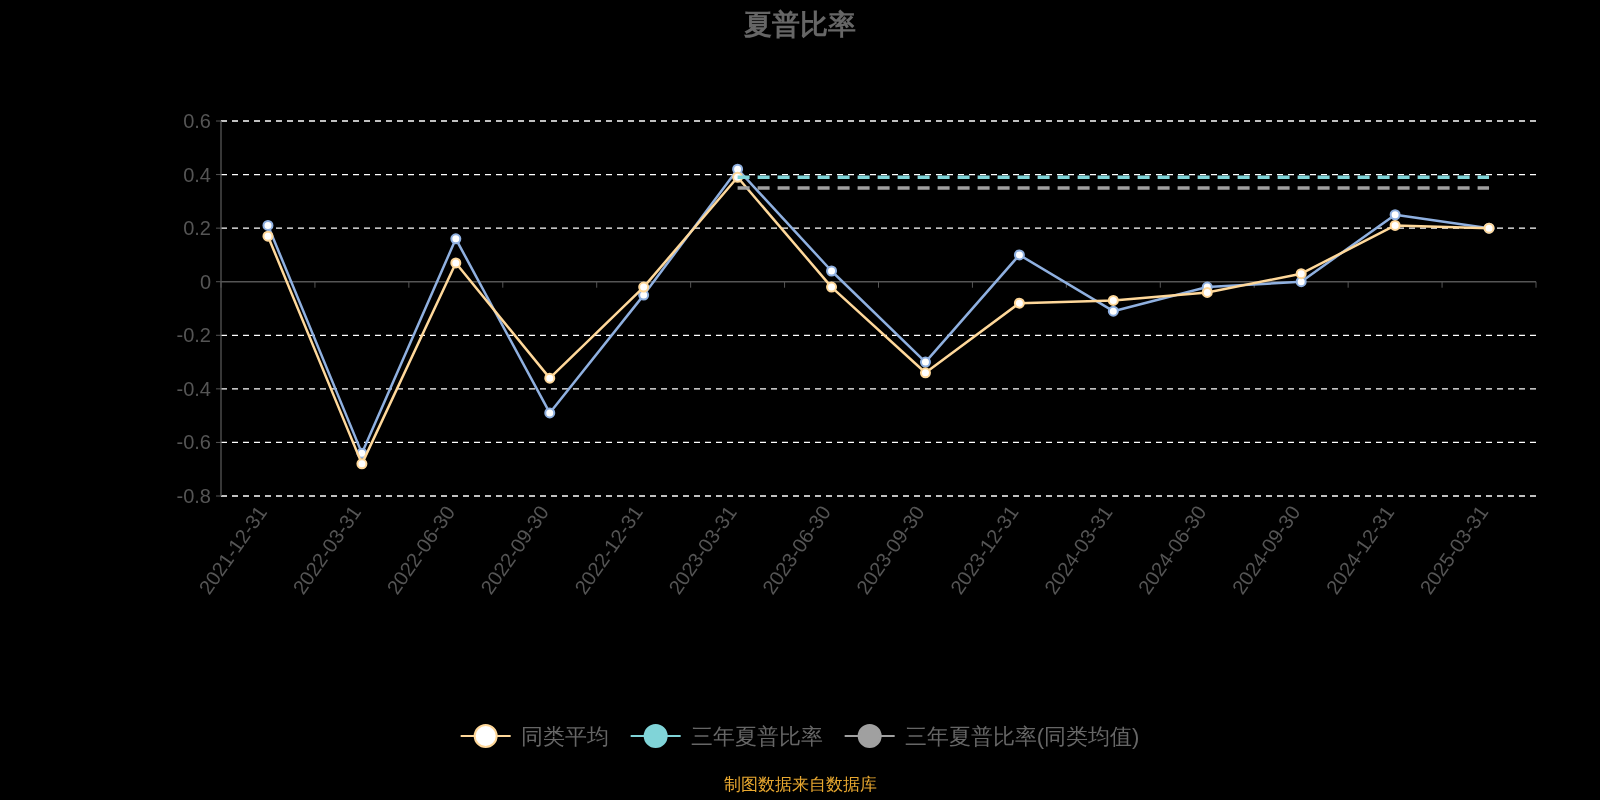 The height and width of the screenshot is (800, 1600). Describe the element at coordinates (197, 174) in the screenshot. I see `y-tick-label: 0.4` at that location.